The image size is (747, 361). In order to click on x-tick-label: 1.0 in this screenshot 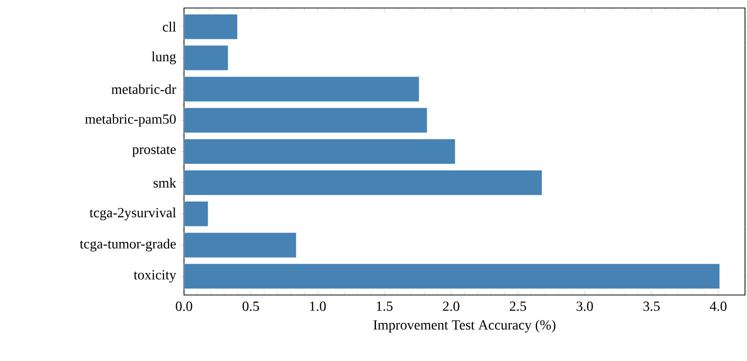, I will do `click(318, 306)`.